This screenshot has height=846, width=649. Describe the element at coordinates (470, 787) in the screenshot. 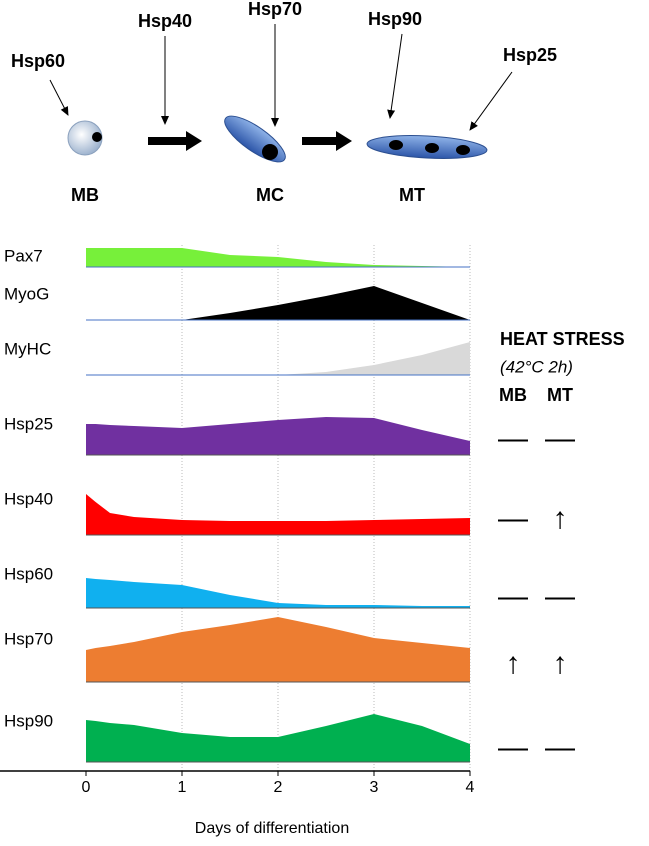

I see `x-tick-label: 4` at that location.